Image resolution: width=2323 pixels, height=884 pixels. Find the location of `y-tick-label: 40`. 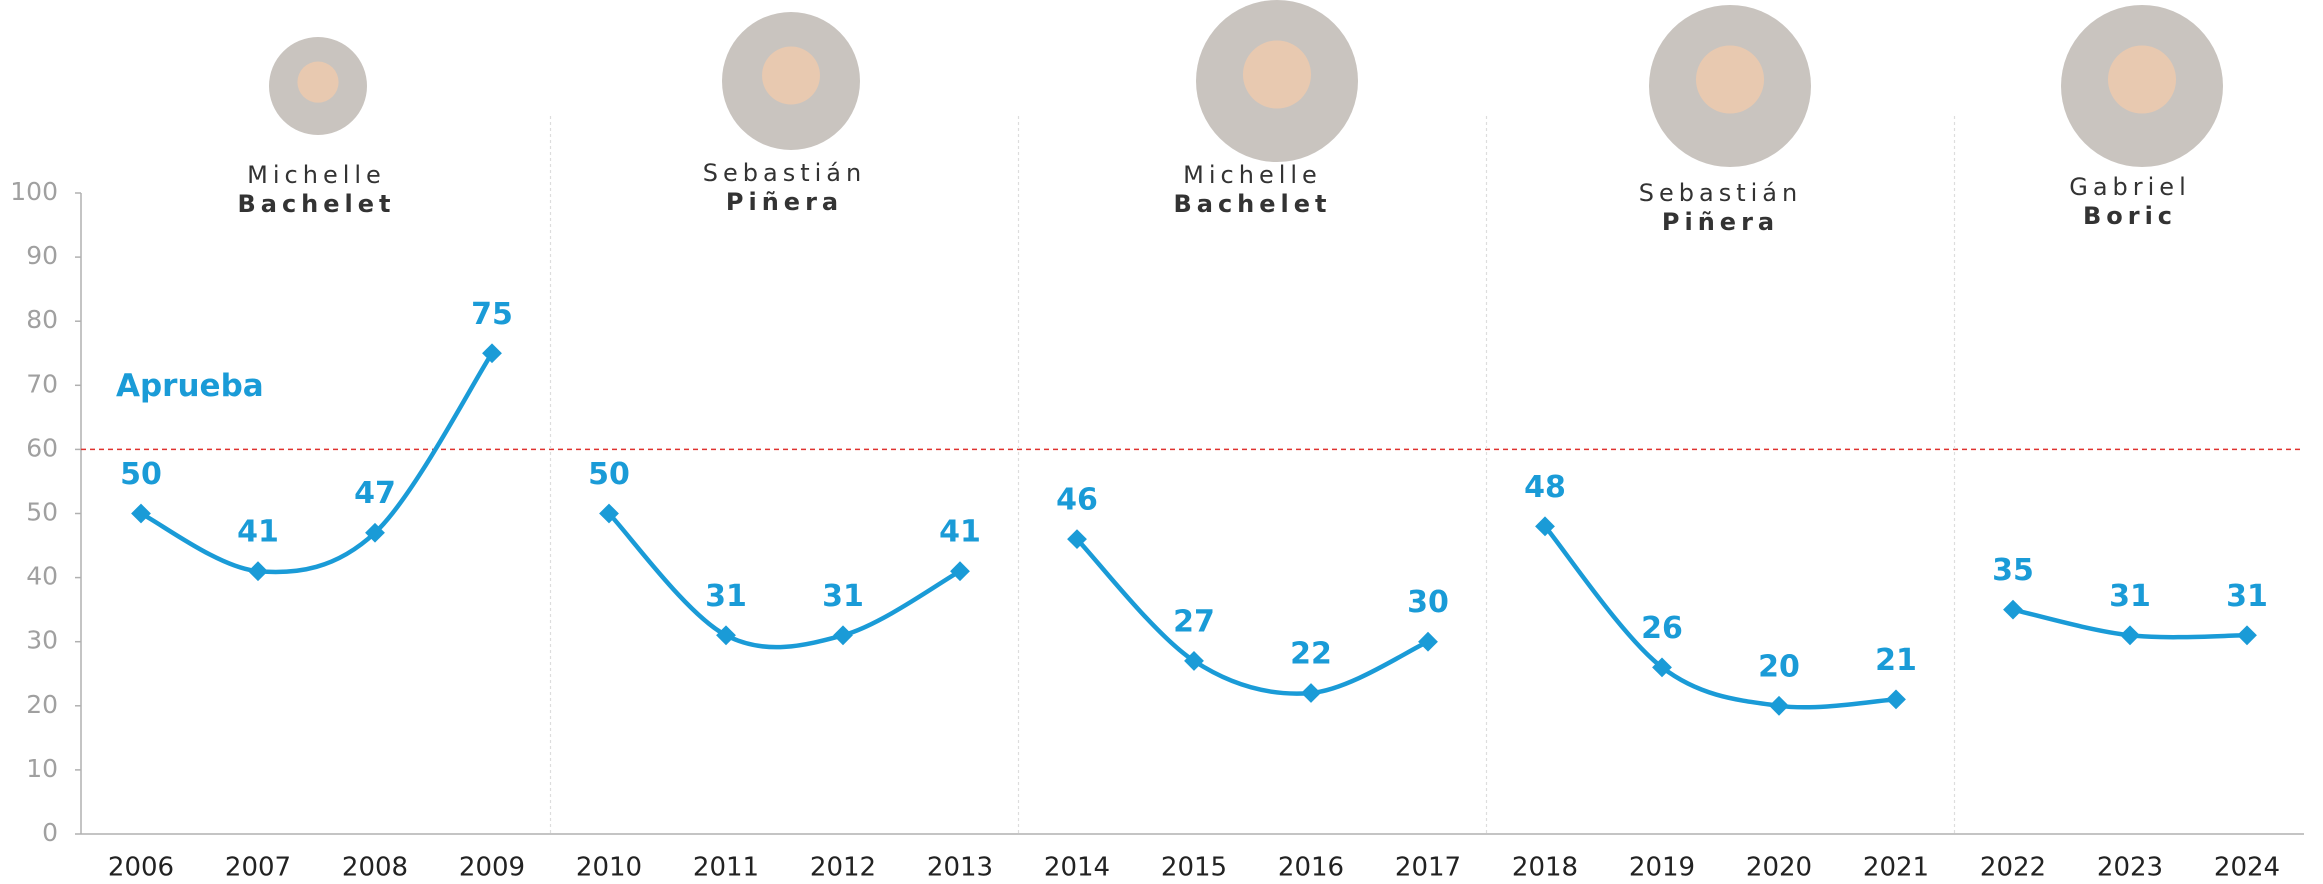

y-tick-label: 40 is located at coordinates (42, 576).